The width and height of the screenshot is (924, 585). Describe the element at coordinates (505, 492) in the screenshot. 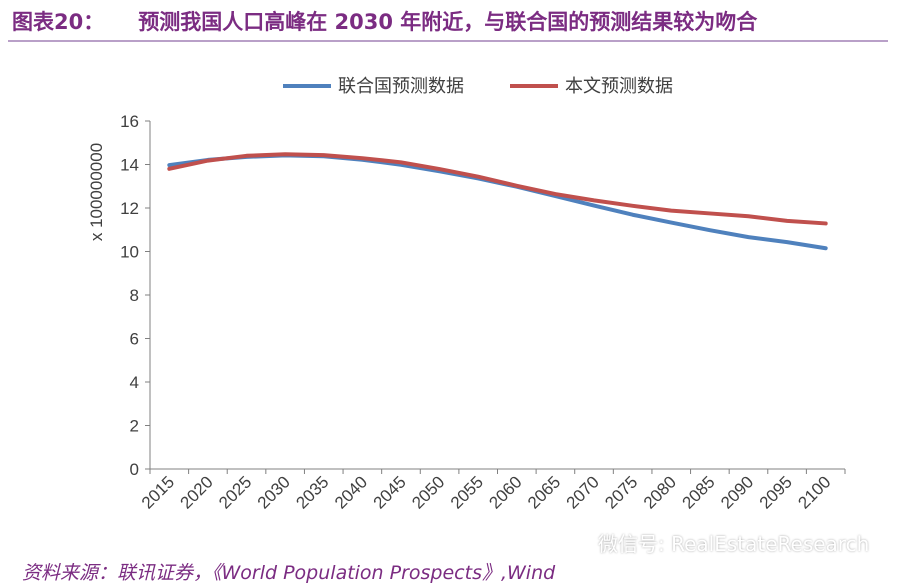

I see `x-tick-label: 2060` at that location.